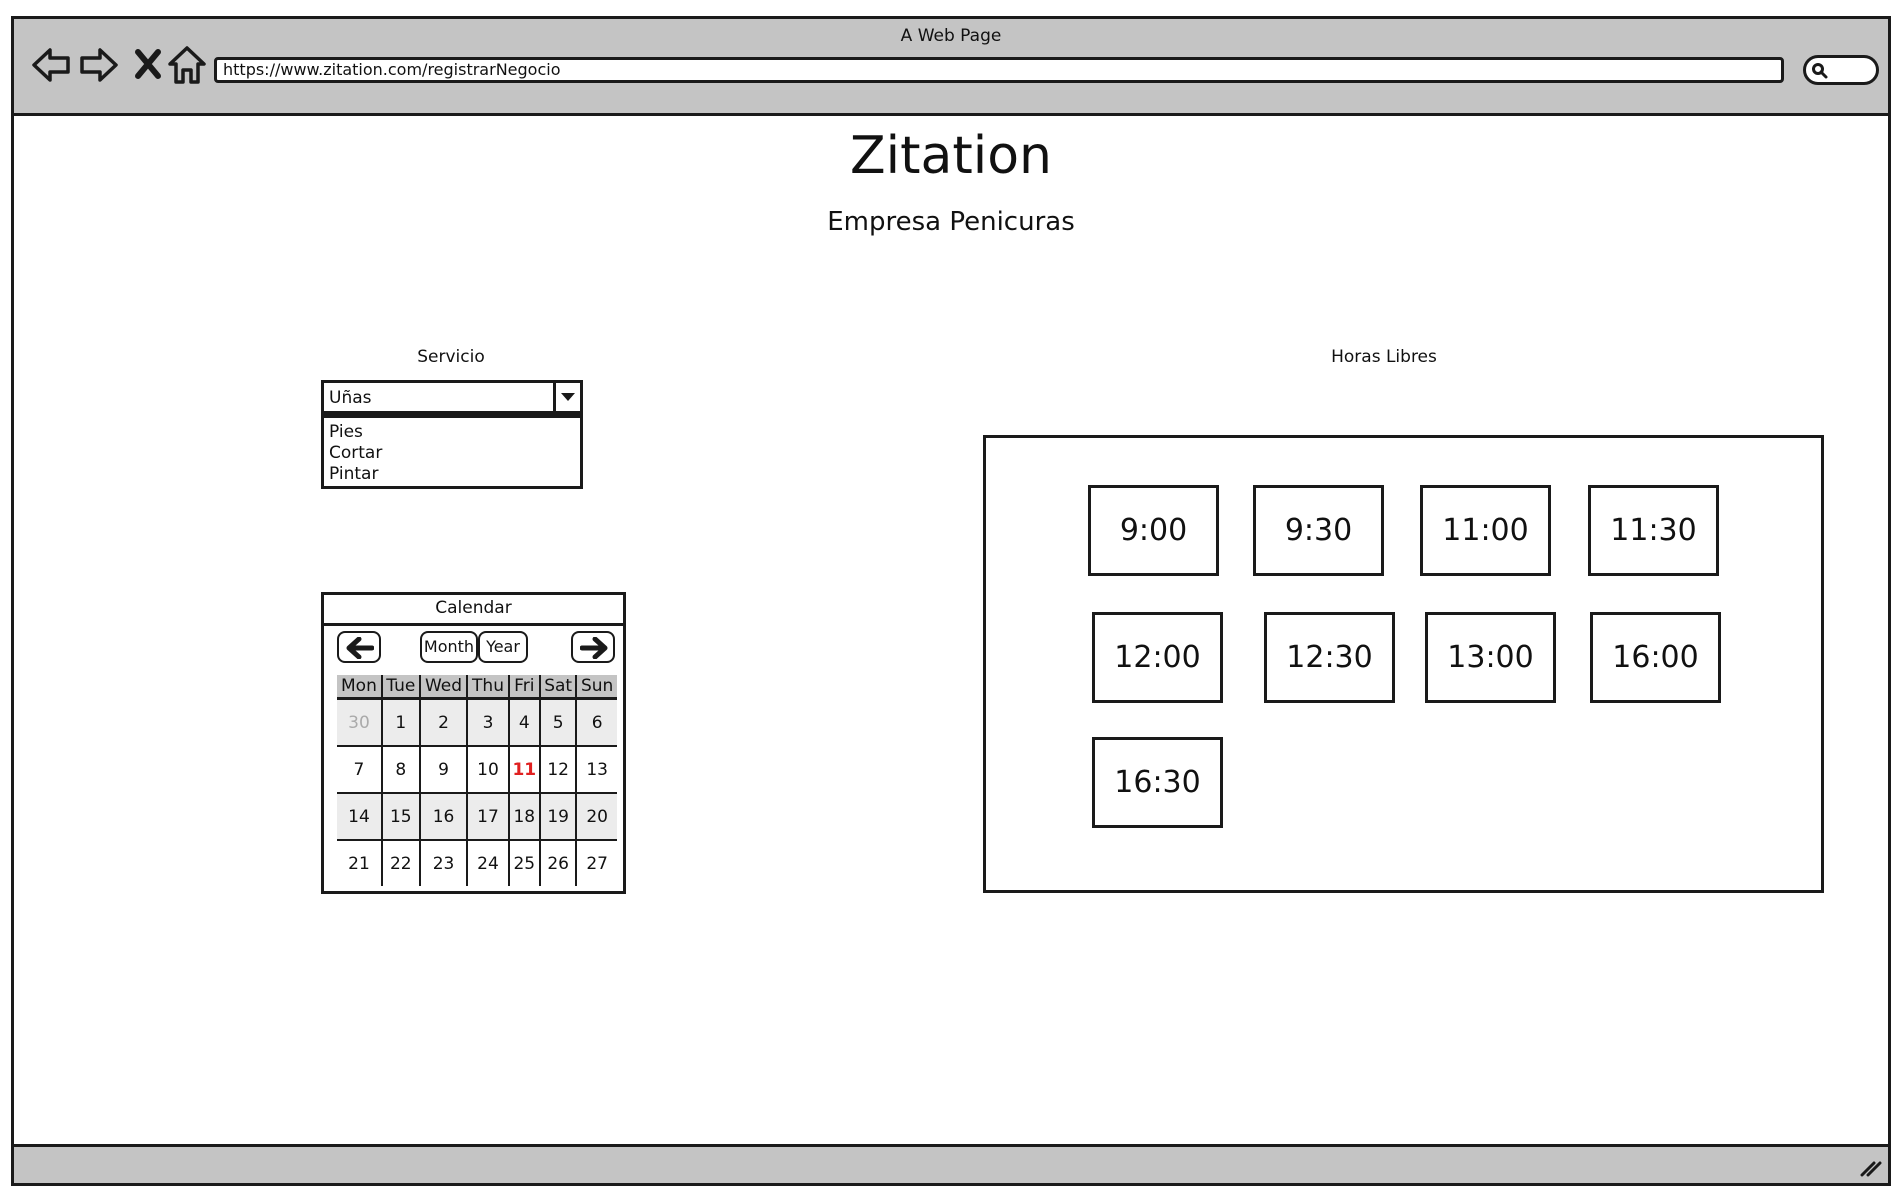  I want to click on time-slot-button: 9:30, so click(1318, 530).